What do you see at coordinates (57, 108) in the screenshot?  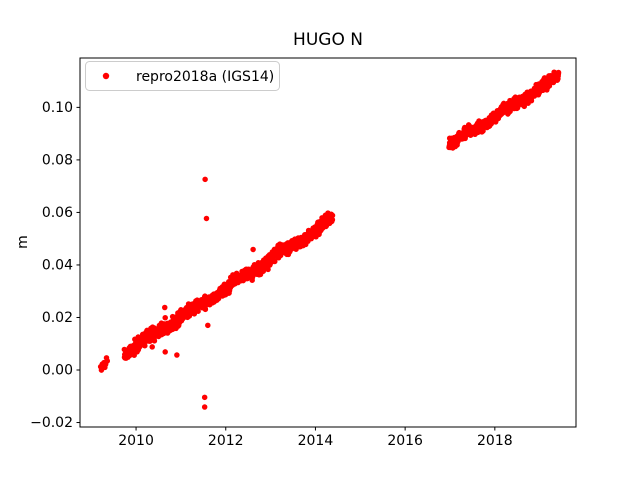 I see `y-tick-label: 0.10` at bounding box center [57, 108].